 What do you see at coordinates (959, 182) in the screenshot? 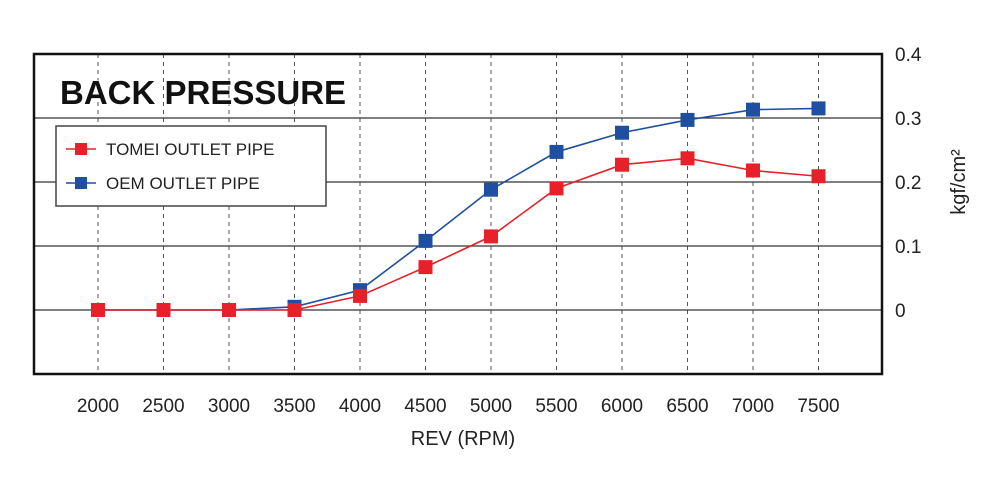
I see `y-axis-title: kgf/cm²` at bounding box center [959, 182].